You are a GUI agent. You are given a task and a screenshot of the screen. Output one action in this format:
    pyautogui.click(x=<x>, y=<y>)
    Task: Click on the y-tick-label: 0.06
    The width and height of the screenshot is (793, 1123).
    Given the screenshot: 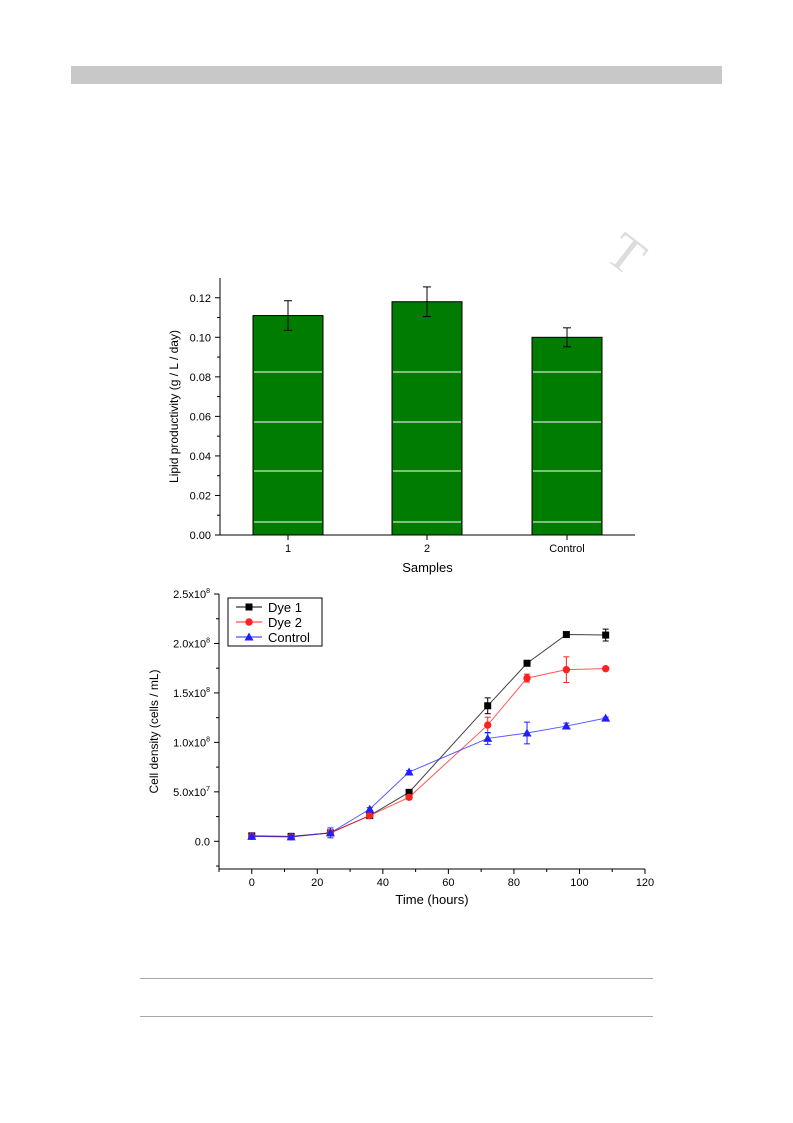 What is the action you would take?
    pyautogui.click(x=200, y=417)
    